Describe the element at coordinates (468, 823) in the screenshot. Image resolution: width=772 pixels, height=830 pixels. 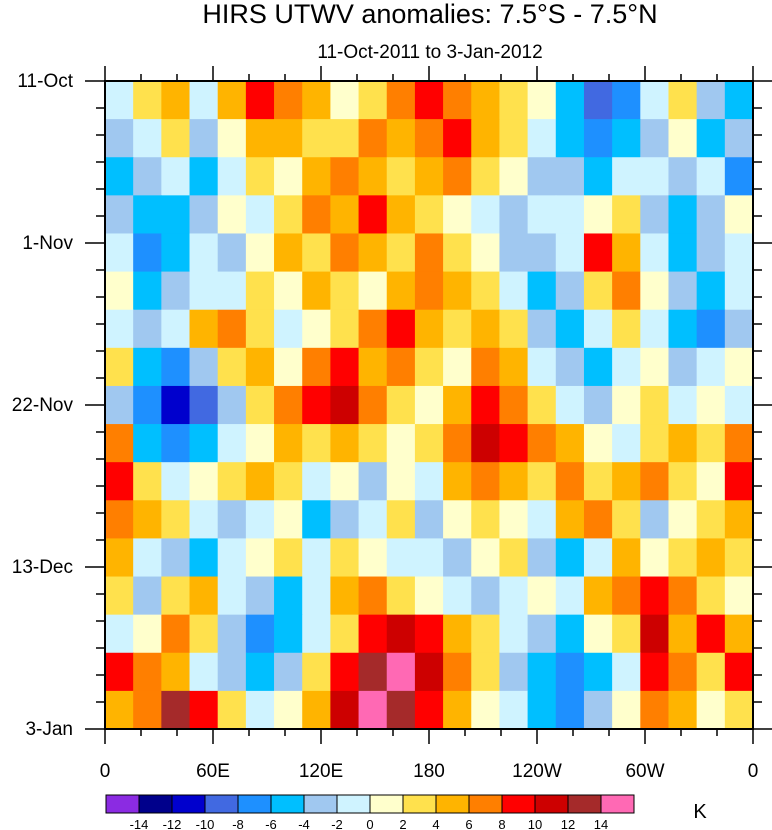
I see `colorbar-label: 6` at that location.